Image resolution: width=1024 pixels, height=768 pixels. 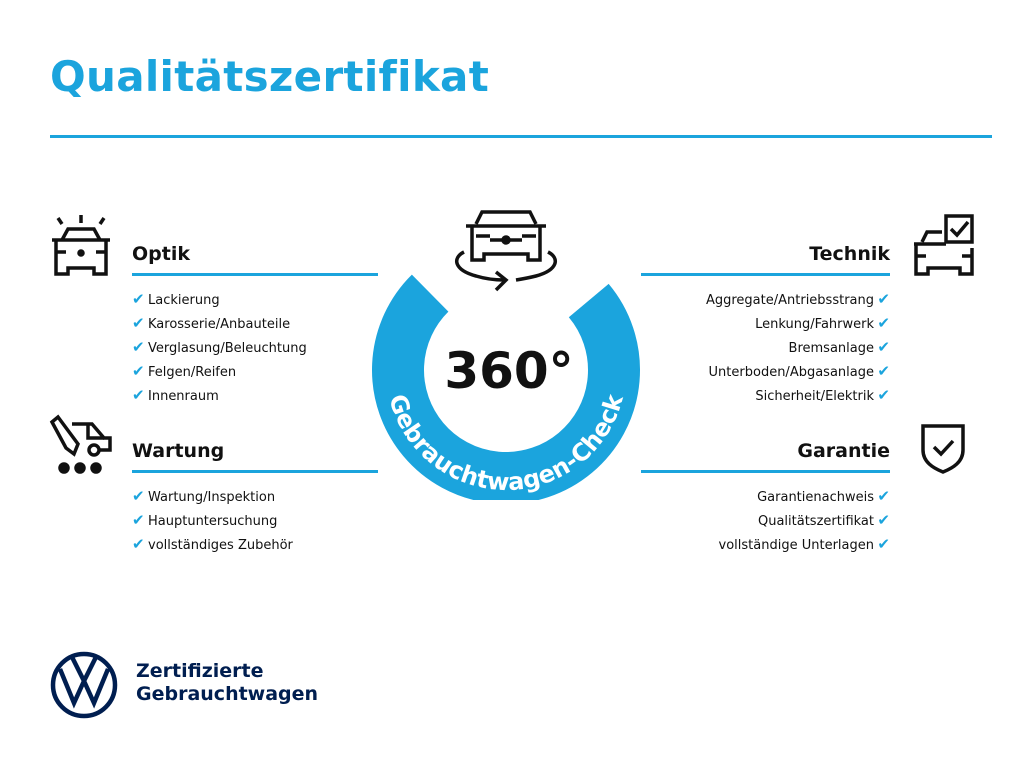 I want to click on 360-label: 360°, so click(x=508, y=371).